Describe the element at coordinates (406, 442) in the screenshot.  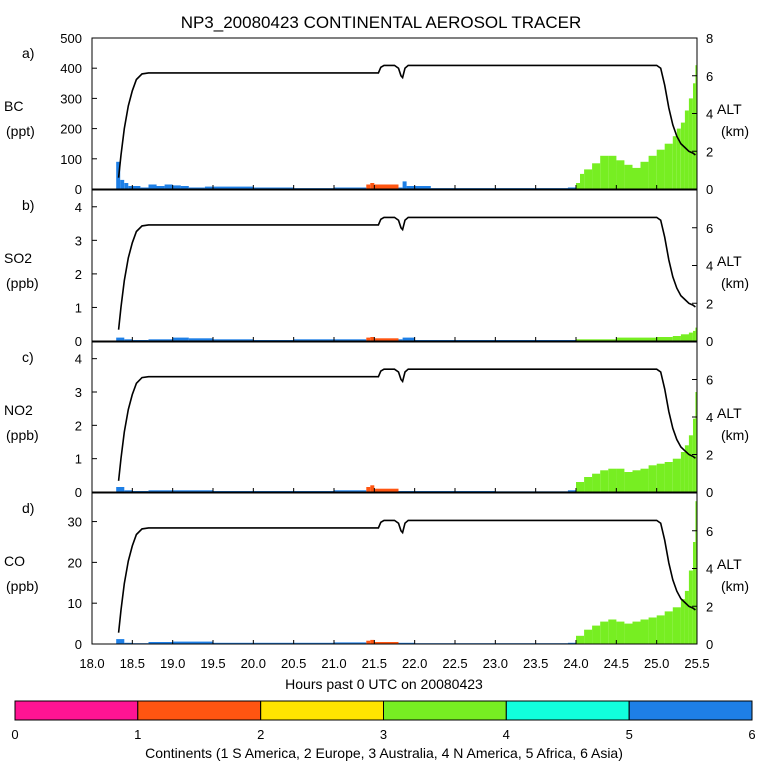
I see `no2-tracer-bars` at that location.